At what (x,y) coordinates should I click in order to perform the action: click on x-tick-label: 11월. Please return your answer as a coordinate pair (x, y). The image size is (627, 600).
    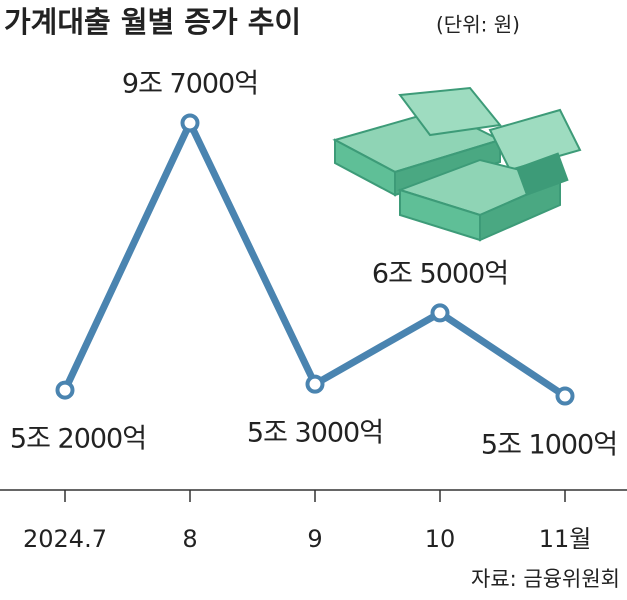
    Looking at the image, I should click on (565, 539).